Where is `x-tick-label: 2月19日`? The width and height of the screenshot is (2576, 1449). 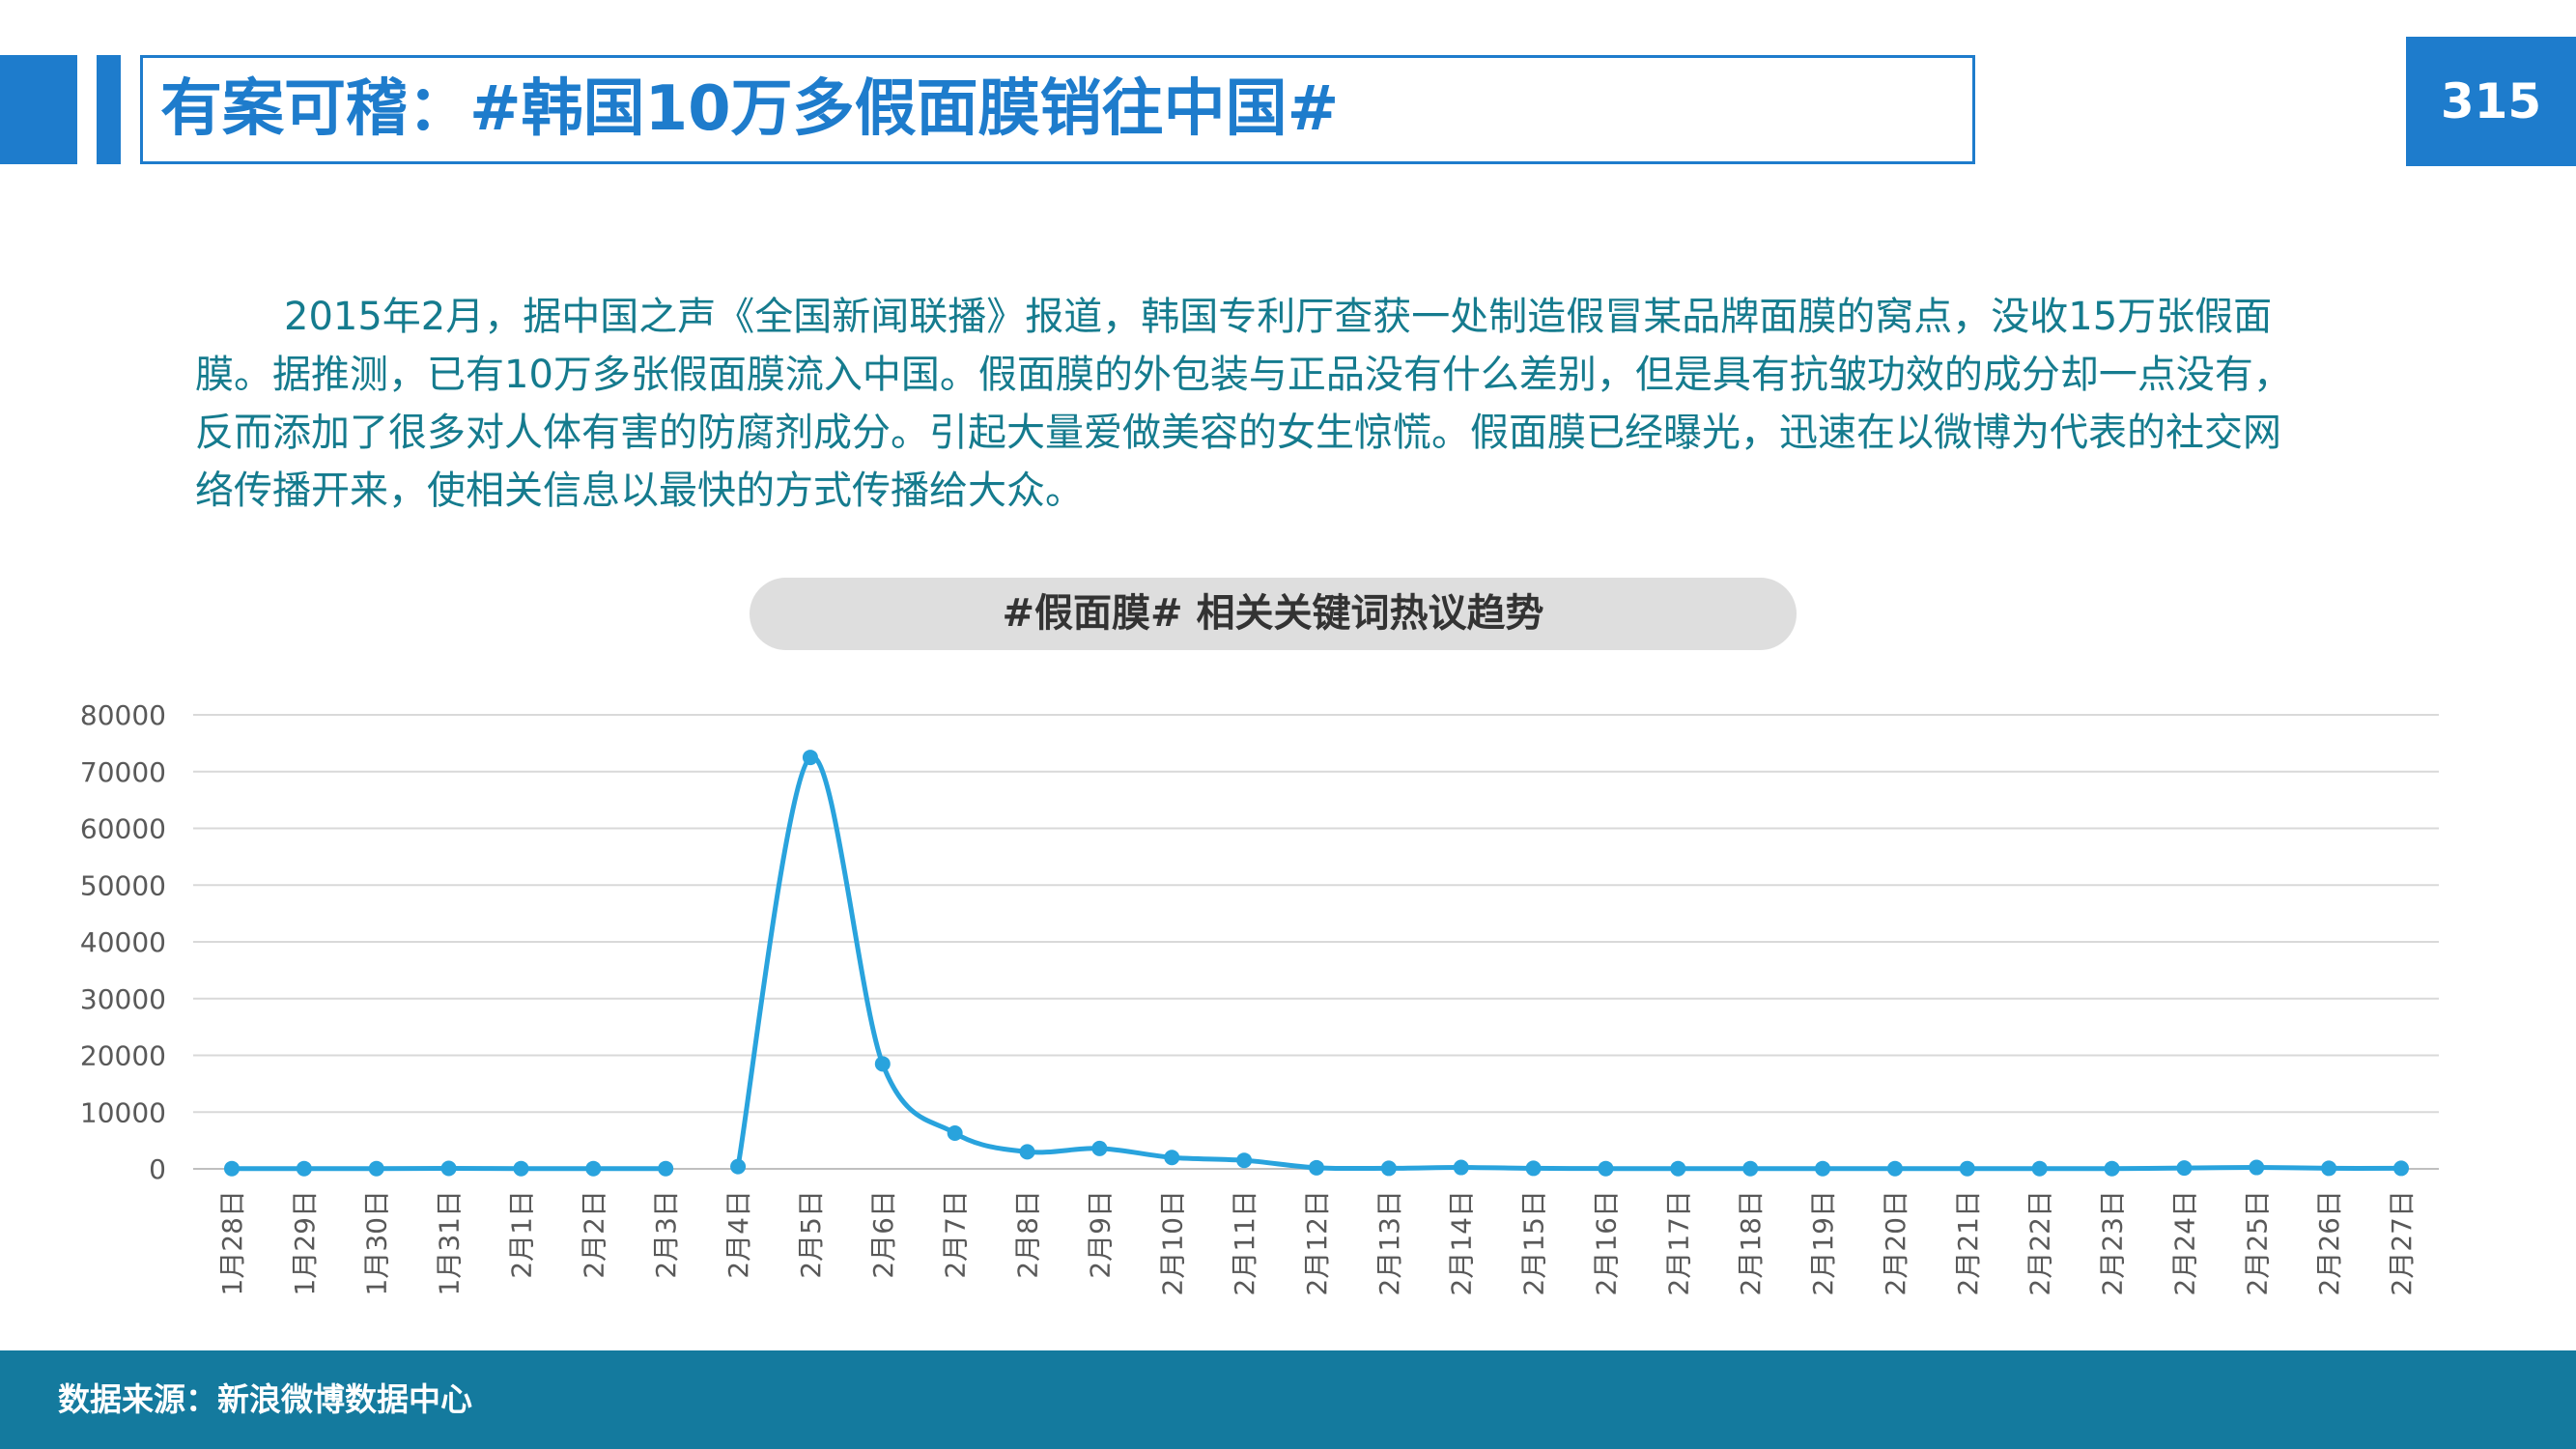 x-tick-label: 2月19日 is located at coordinates (1823, 1242).